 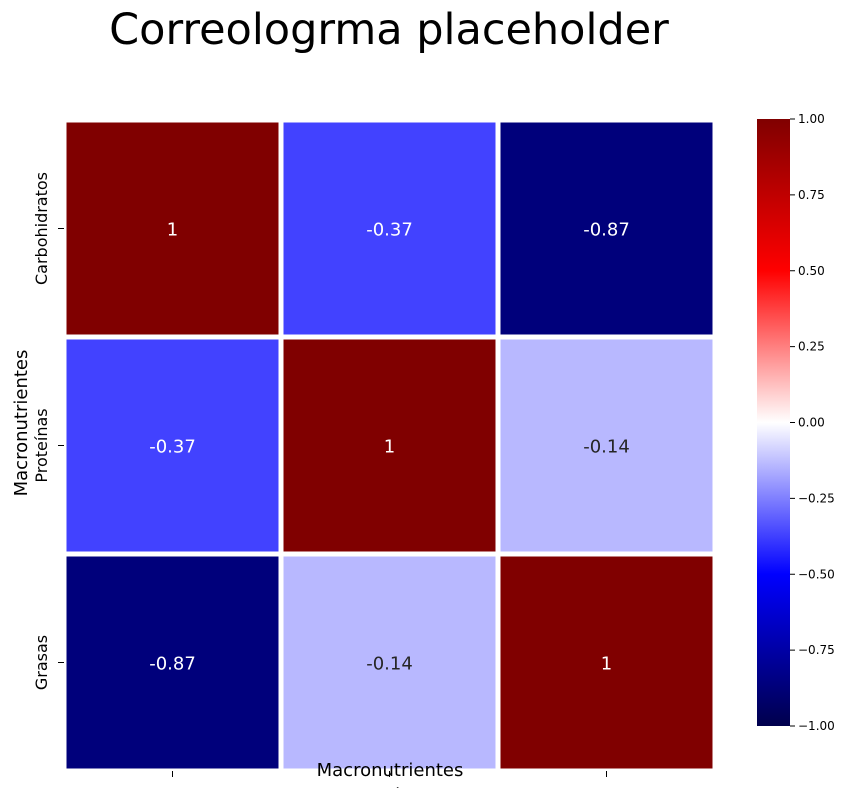 What do you see at coordinates (773, 422) in the screenshot?
I see `colorbar` at bounding box center [773, 422].